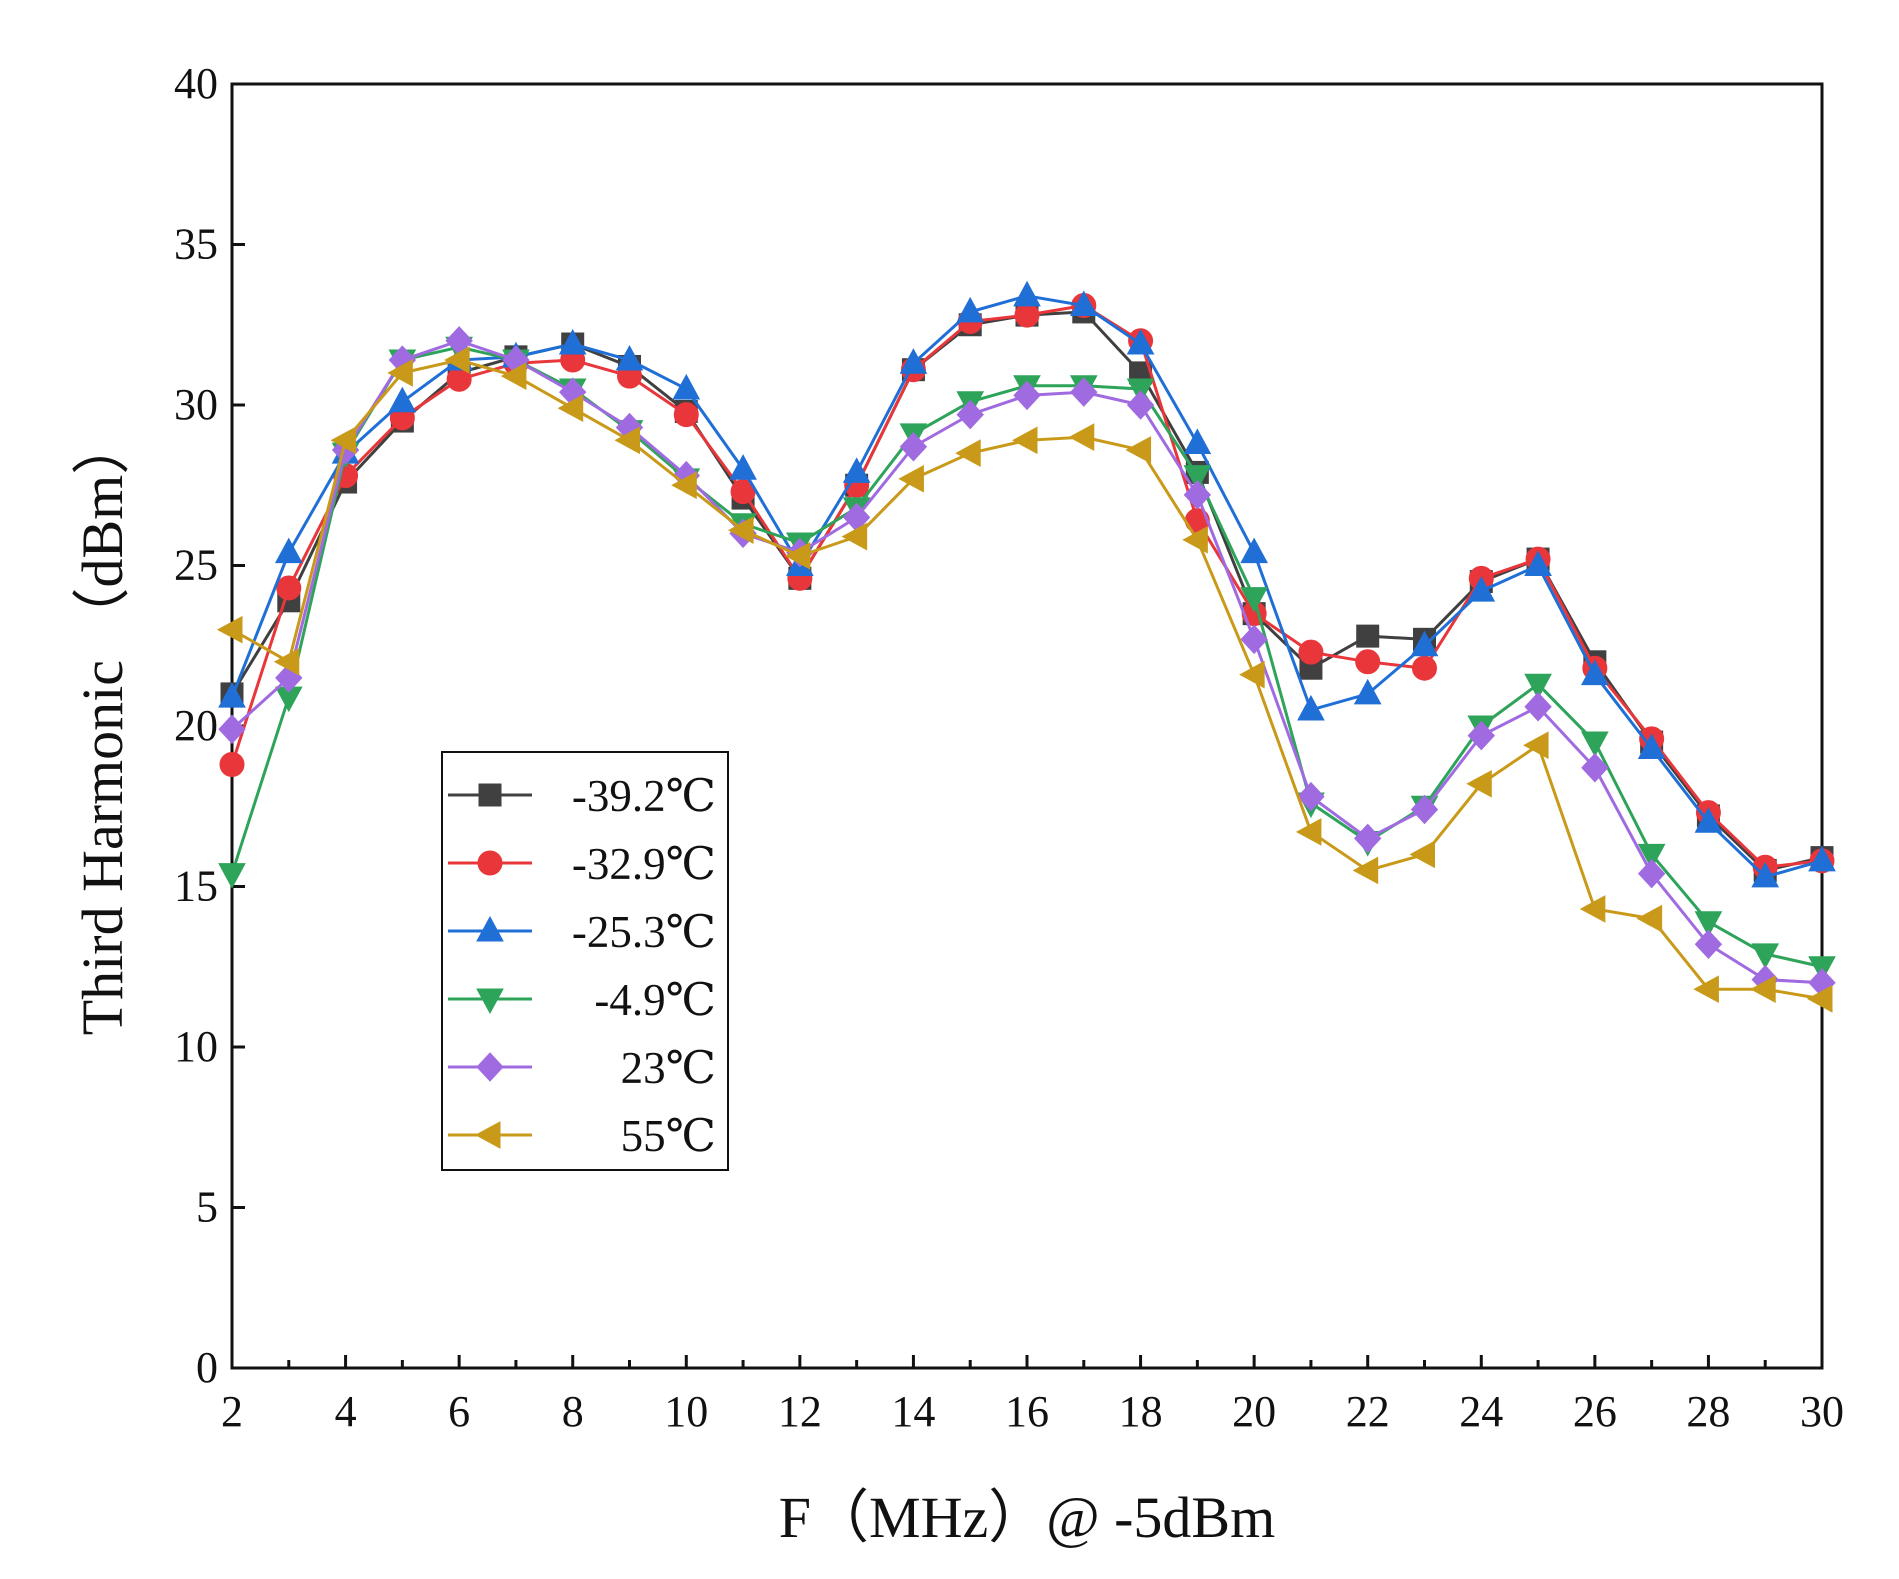 This screenshot has height=1579, width=1899. I want to click on y-tick-label: 30, so click(196, 404).